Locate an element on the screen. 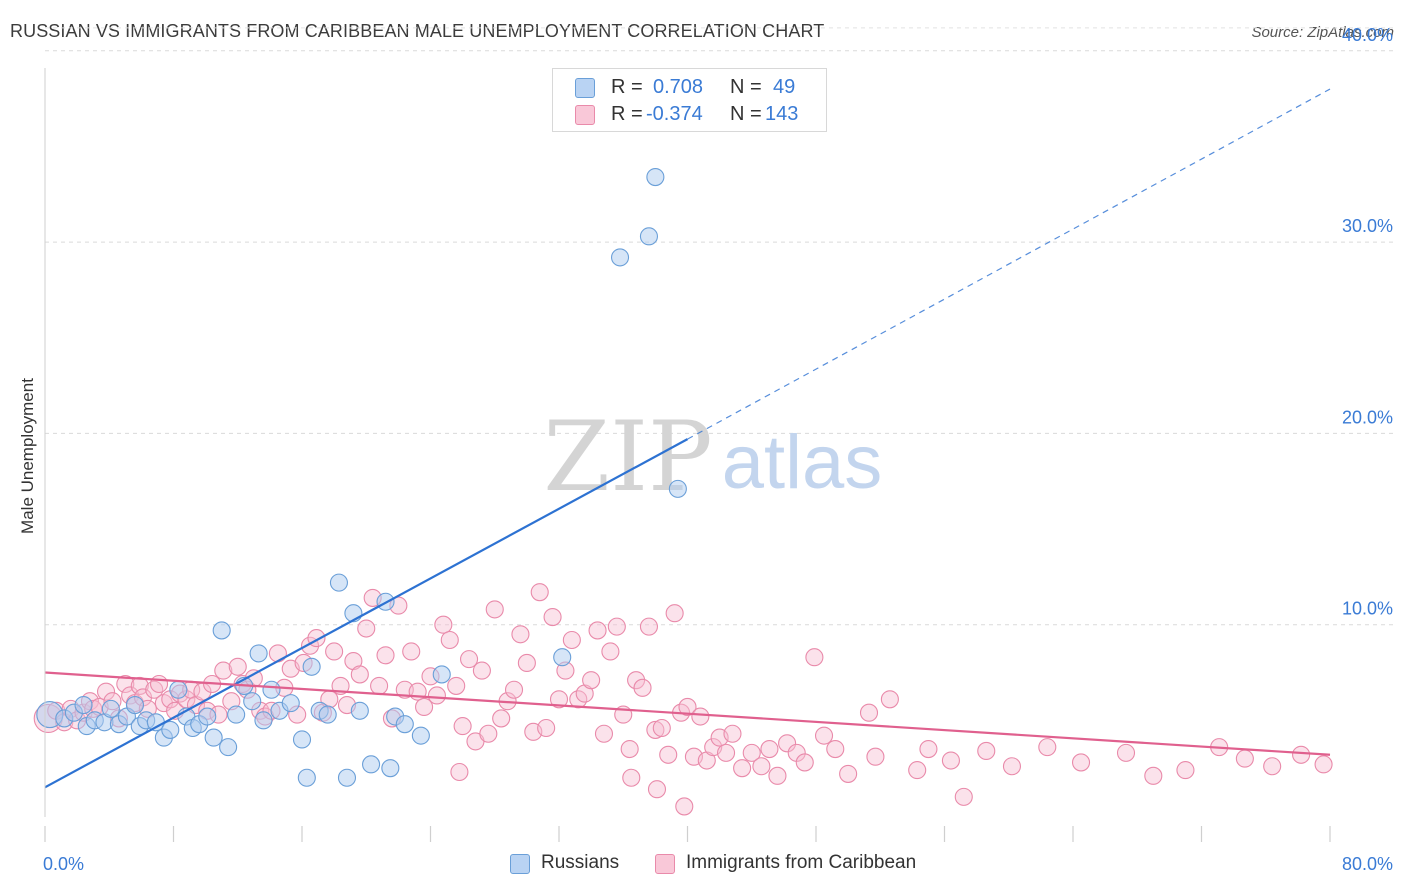 The image size is (1406, 892). russians-legend-swatch is located at coordinates (520, 864).